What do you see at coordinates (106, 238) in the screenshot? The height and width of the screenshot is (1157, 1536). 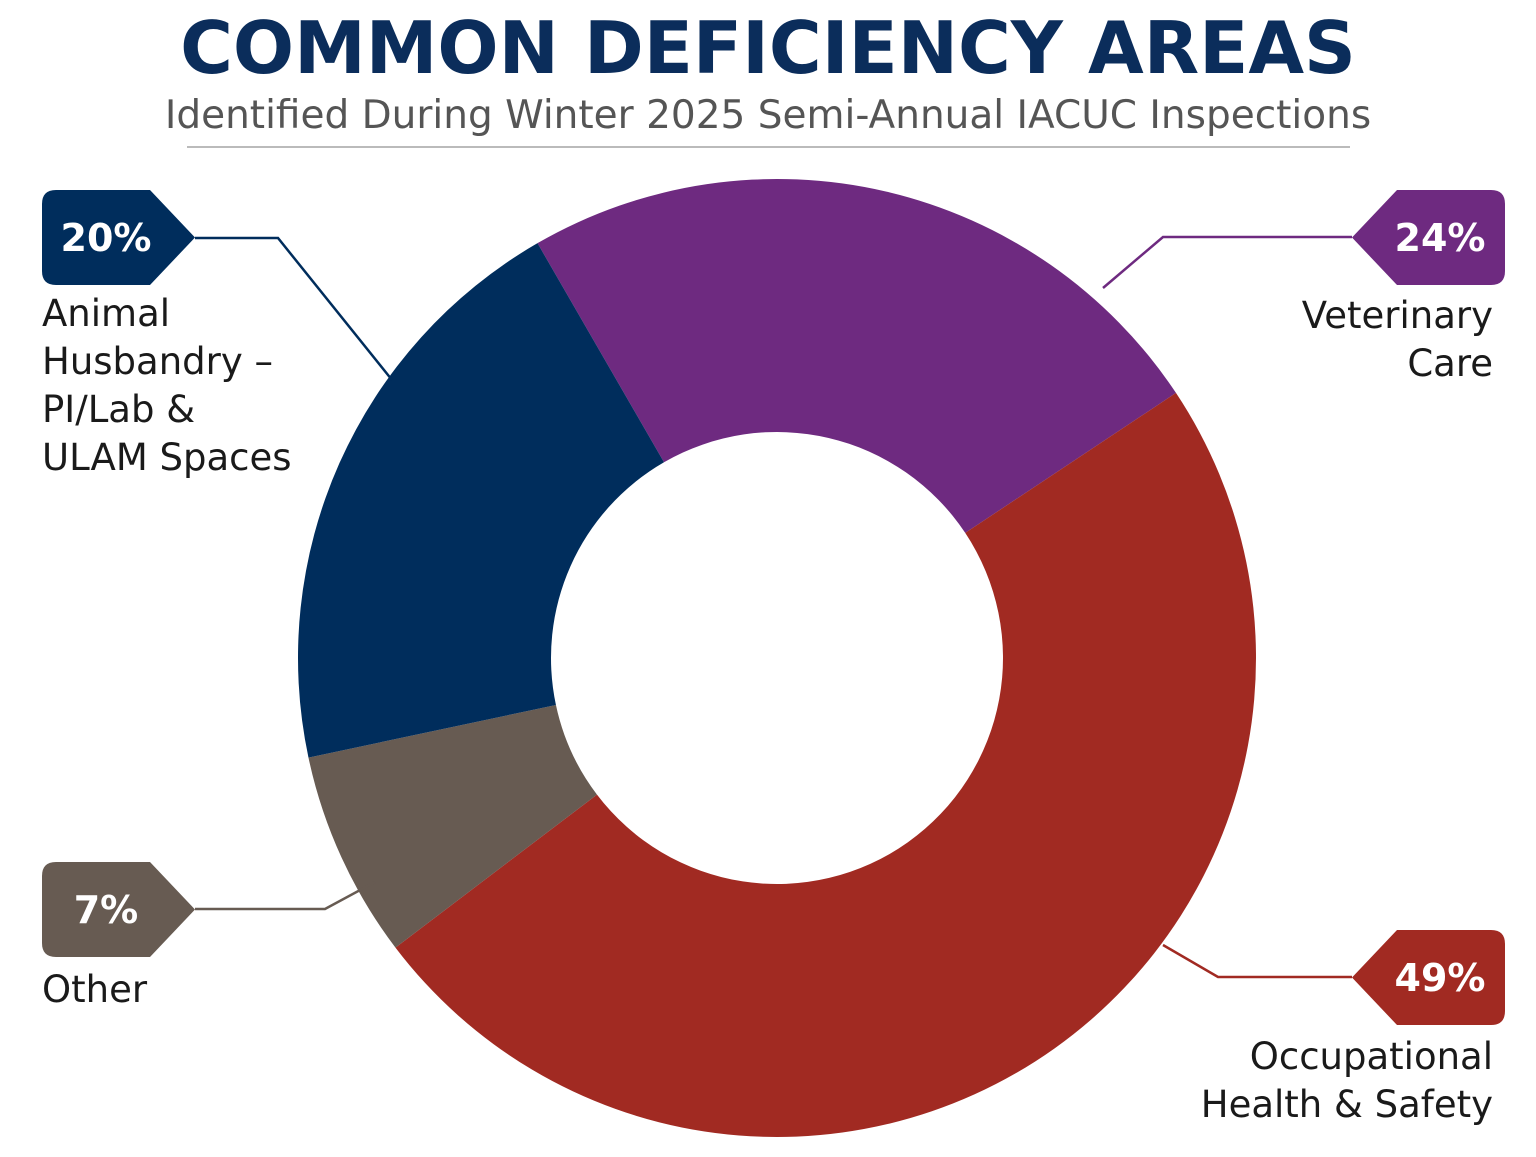 I see `value-label: 20%` at bounding box center [106, 238].